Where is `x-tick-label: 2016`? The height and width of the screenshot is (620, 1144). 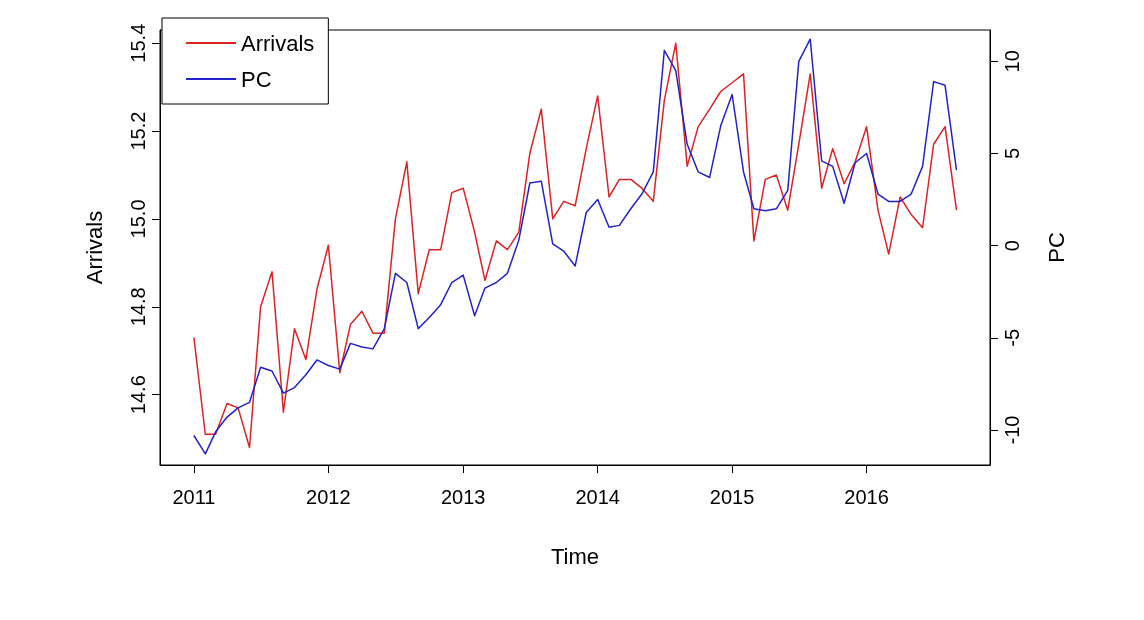 x-tick-label: 2016 is located at coordinates (866, 497).